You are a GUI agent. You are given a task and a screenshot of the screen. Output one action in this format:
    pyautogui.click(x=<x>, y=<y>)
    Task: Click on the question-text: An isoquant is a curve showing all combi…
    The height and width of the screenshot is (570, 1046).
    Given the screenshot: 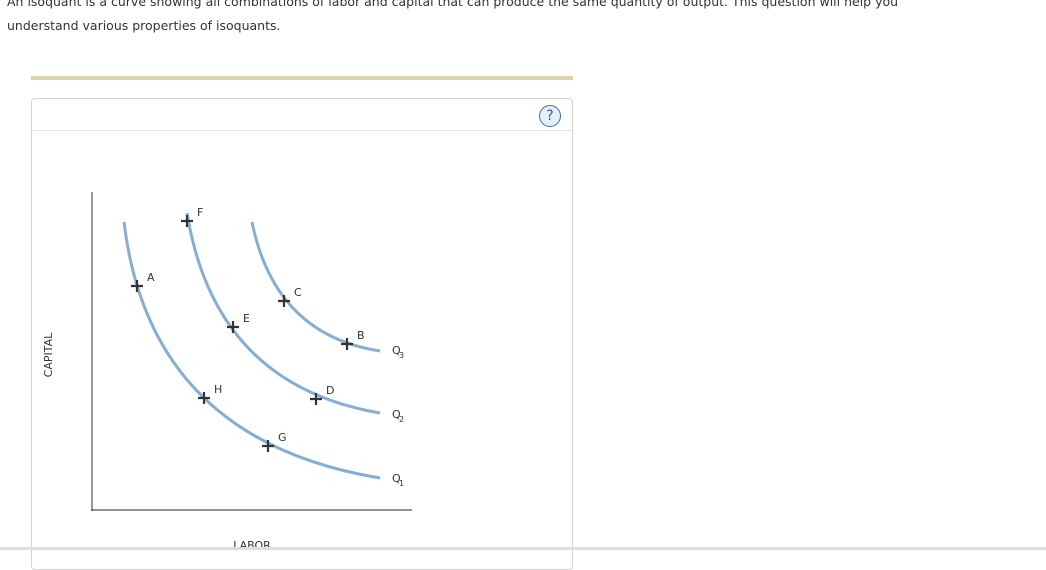 What is the action you would take?
    pyautogui.click(x=453, y=16)
    